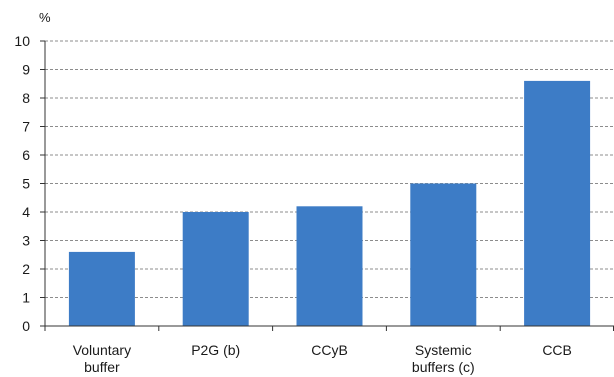 The height and width of the screenshot is (377, 614). What do you see at coordinates (26, 155) in the screenshot?
I see `y-tick-label: 6` at bounding box center [26, 155].